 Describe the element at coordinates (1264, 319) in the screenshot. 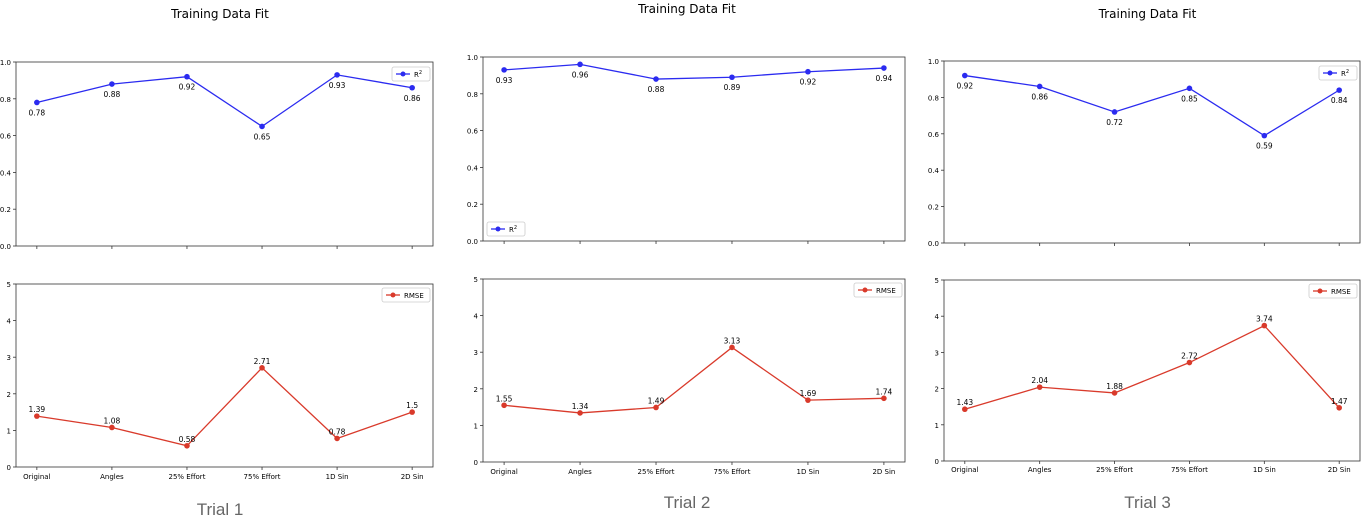

I see `rmse-data-label: 3.74` at that location.